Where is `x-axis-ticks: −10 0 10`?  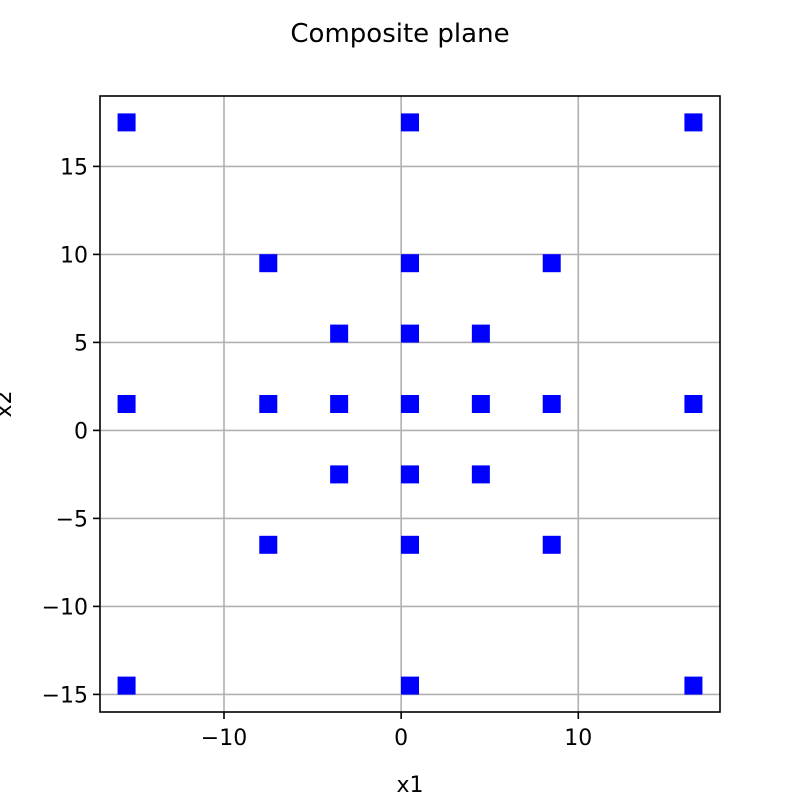 x-axis-ticks: −10 0 10 is located at coordinates (396, 731).